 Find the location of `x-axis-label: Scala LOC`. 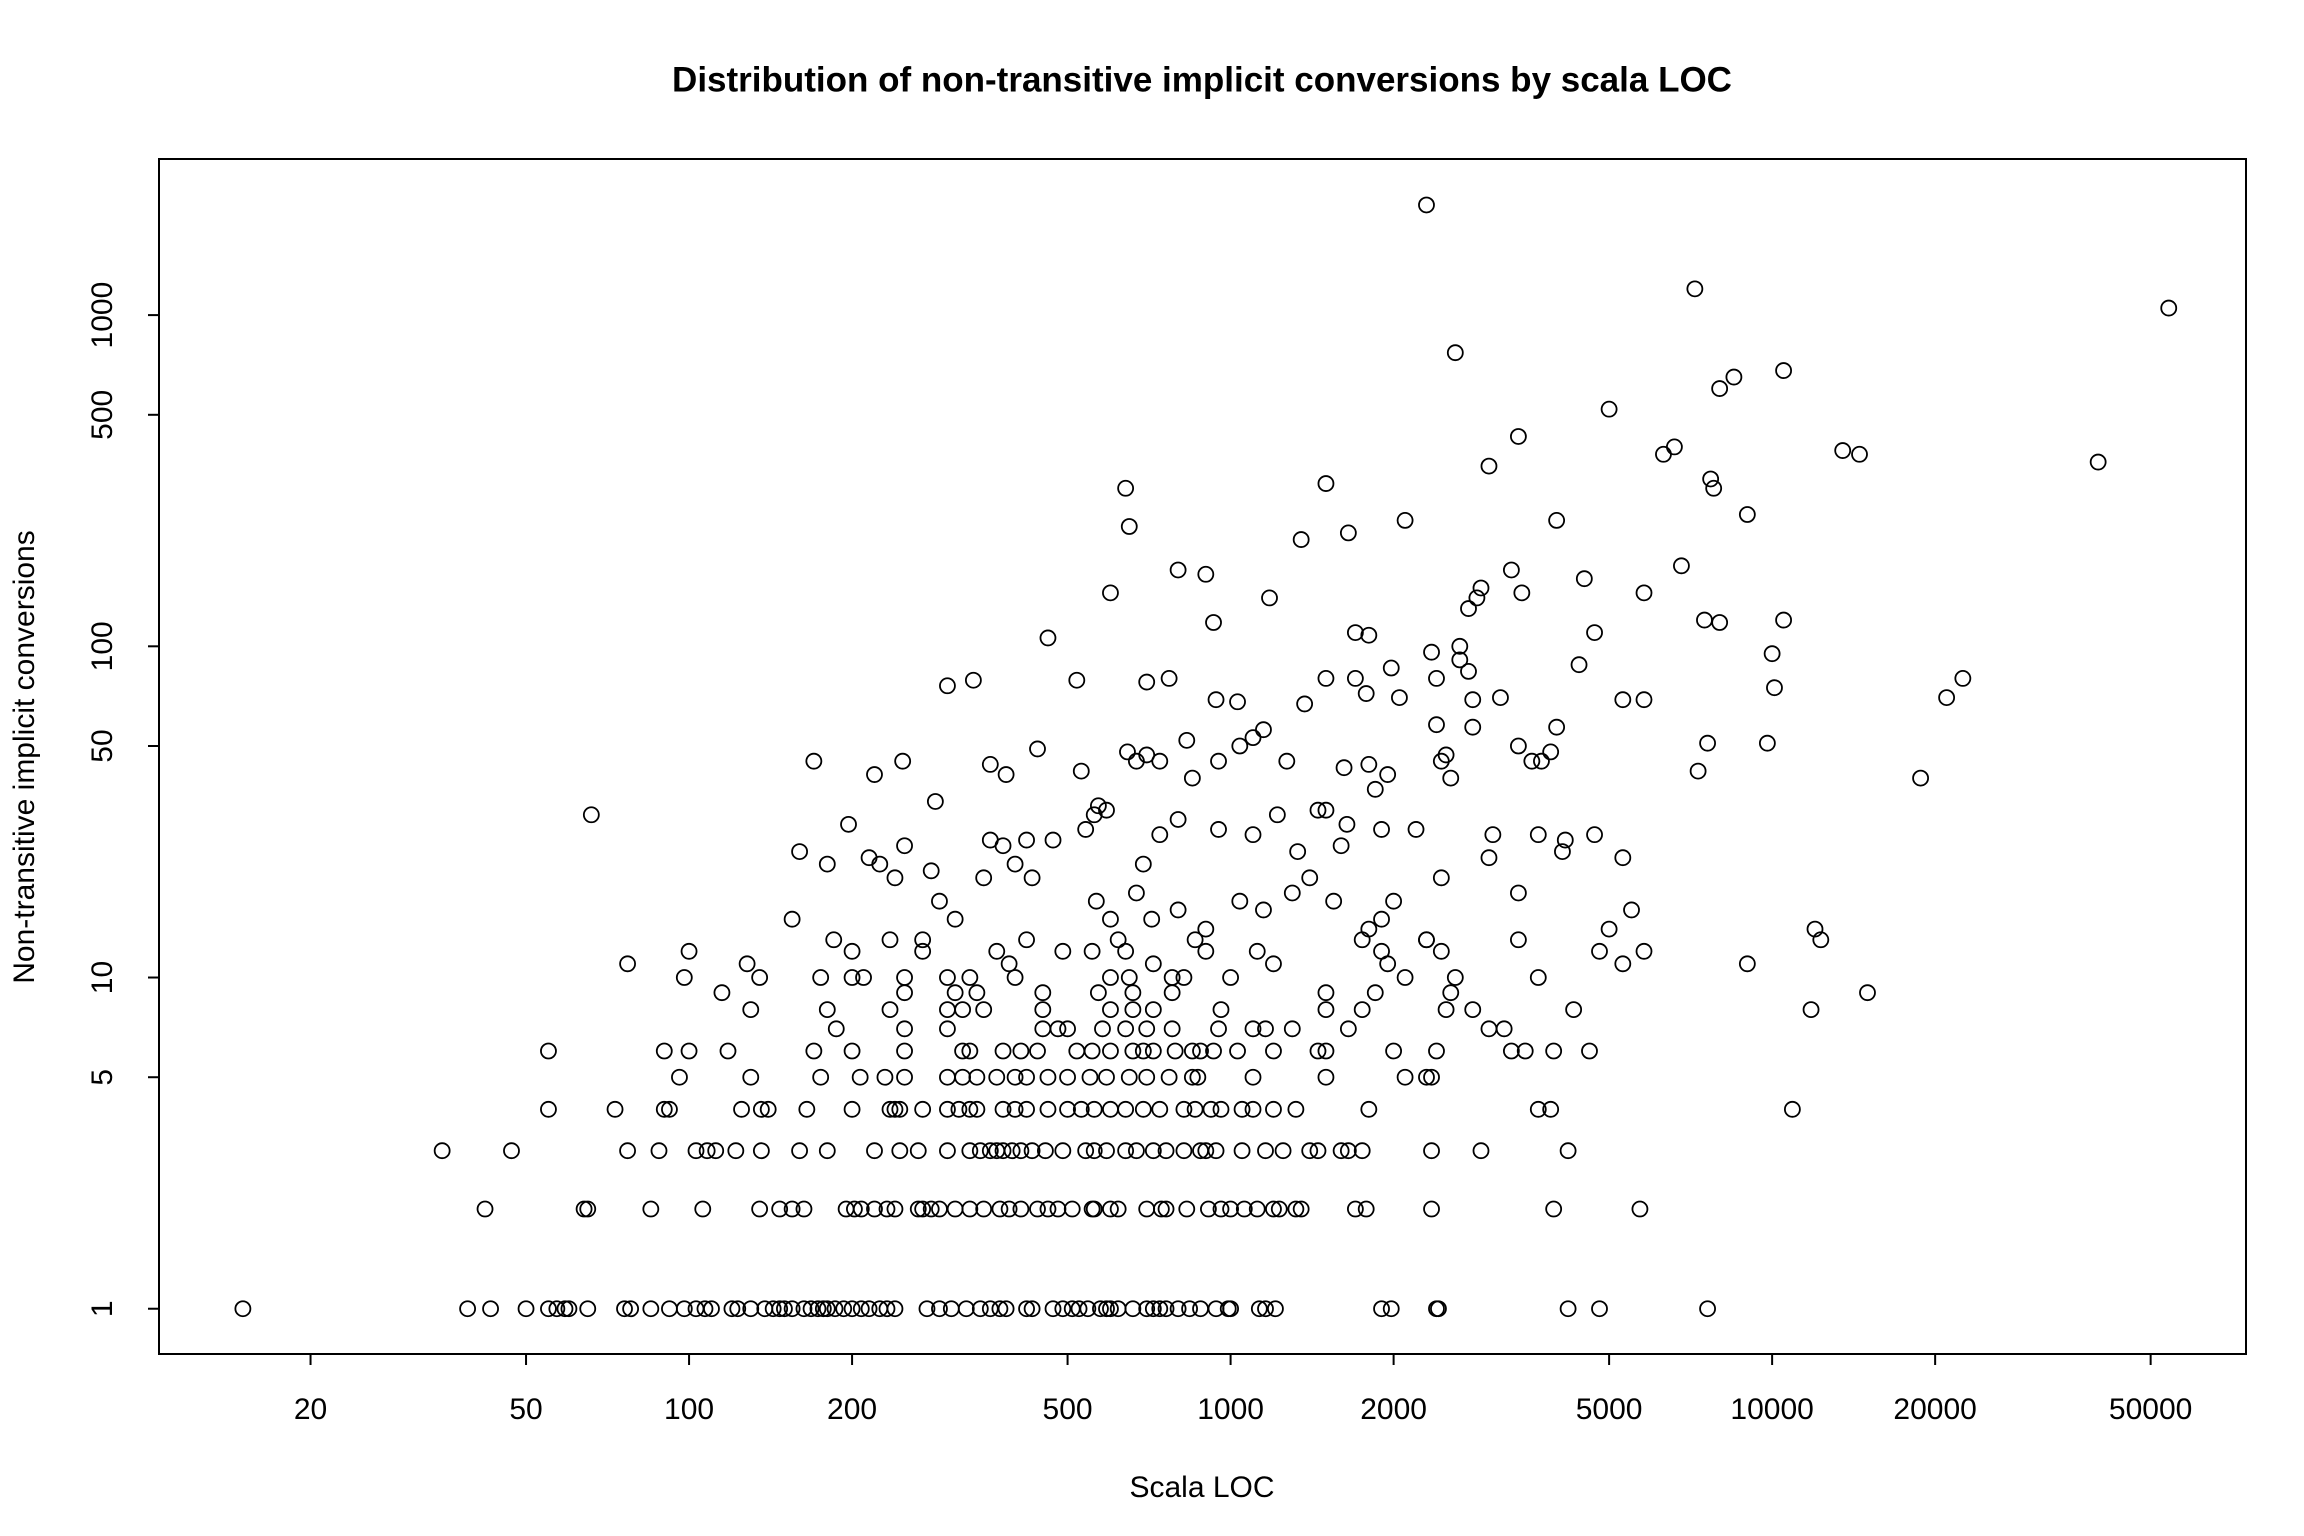

x-axis-label: Scala LOC is located at coordinates (1201, 1487).